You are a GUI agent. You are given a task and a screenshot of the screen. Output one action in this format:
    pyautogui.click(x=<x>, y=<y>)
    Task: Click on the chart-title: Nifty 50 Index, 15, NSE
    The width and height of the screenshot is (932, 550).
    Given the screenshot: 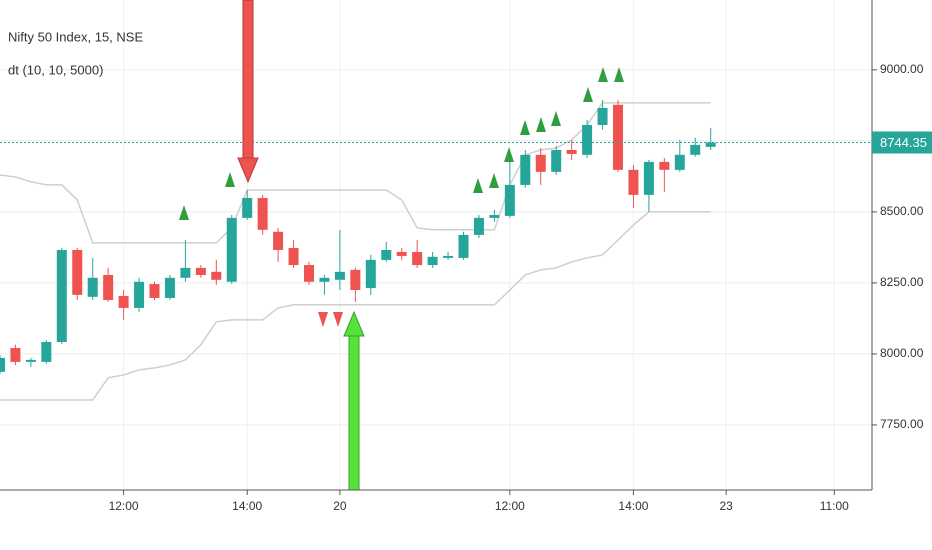 What is the action you would take?
    pyautogui.click(x=75, y=36)
    